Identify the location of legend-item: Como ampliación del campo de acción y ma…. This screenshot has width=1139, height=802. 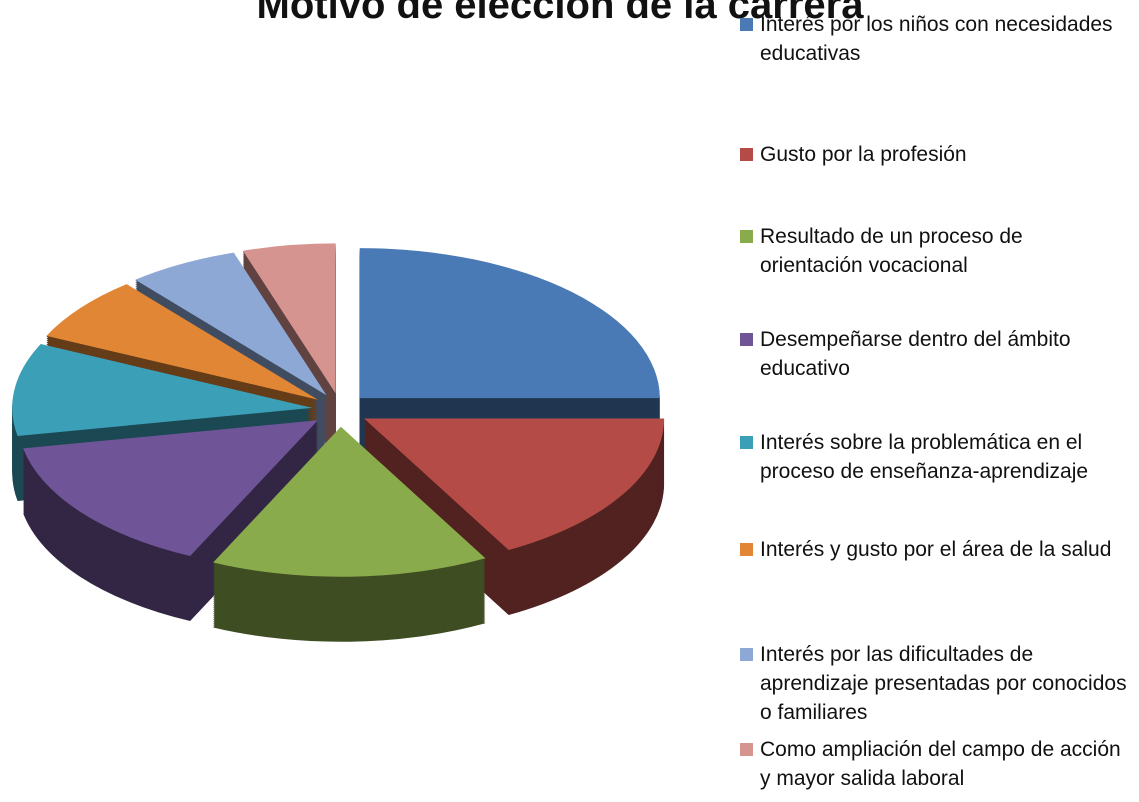
(935, 764).